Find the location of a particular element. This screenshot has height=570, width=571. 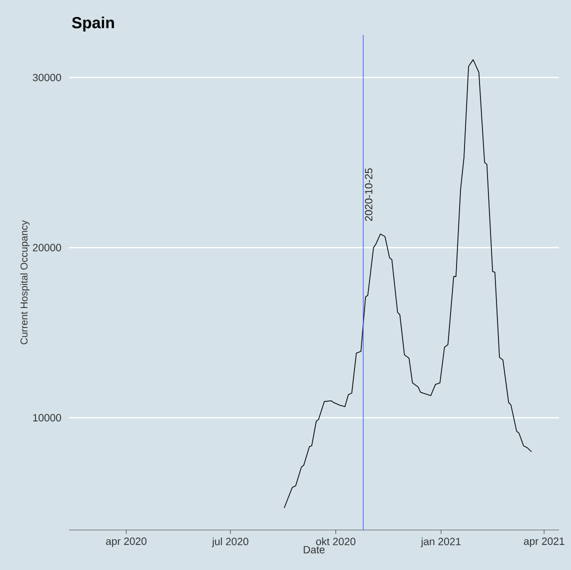

y-axis-title: Current Hospital Occupancy is located at coordinates (25, 282).